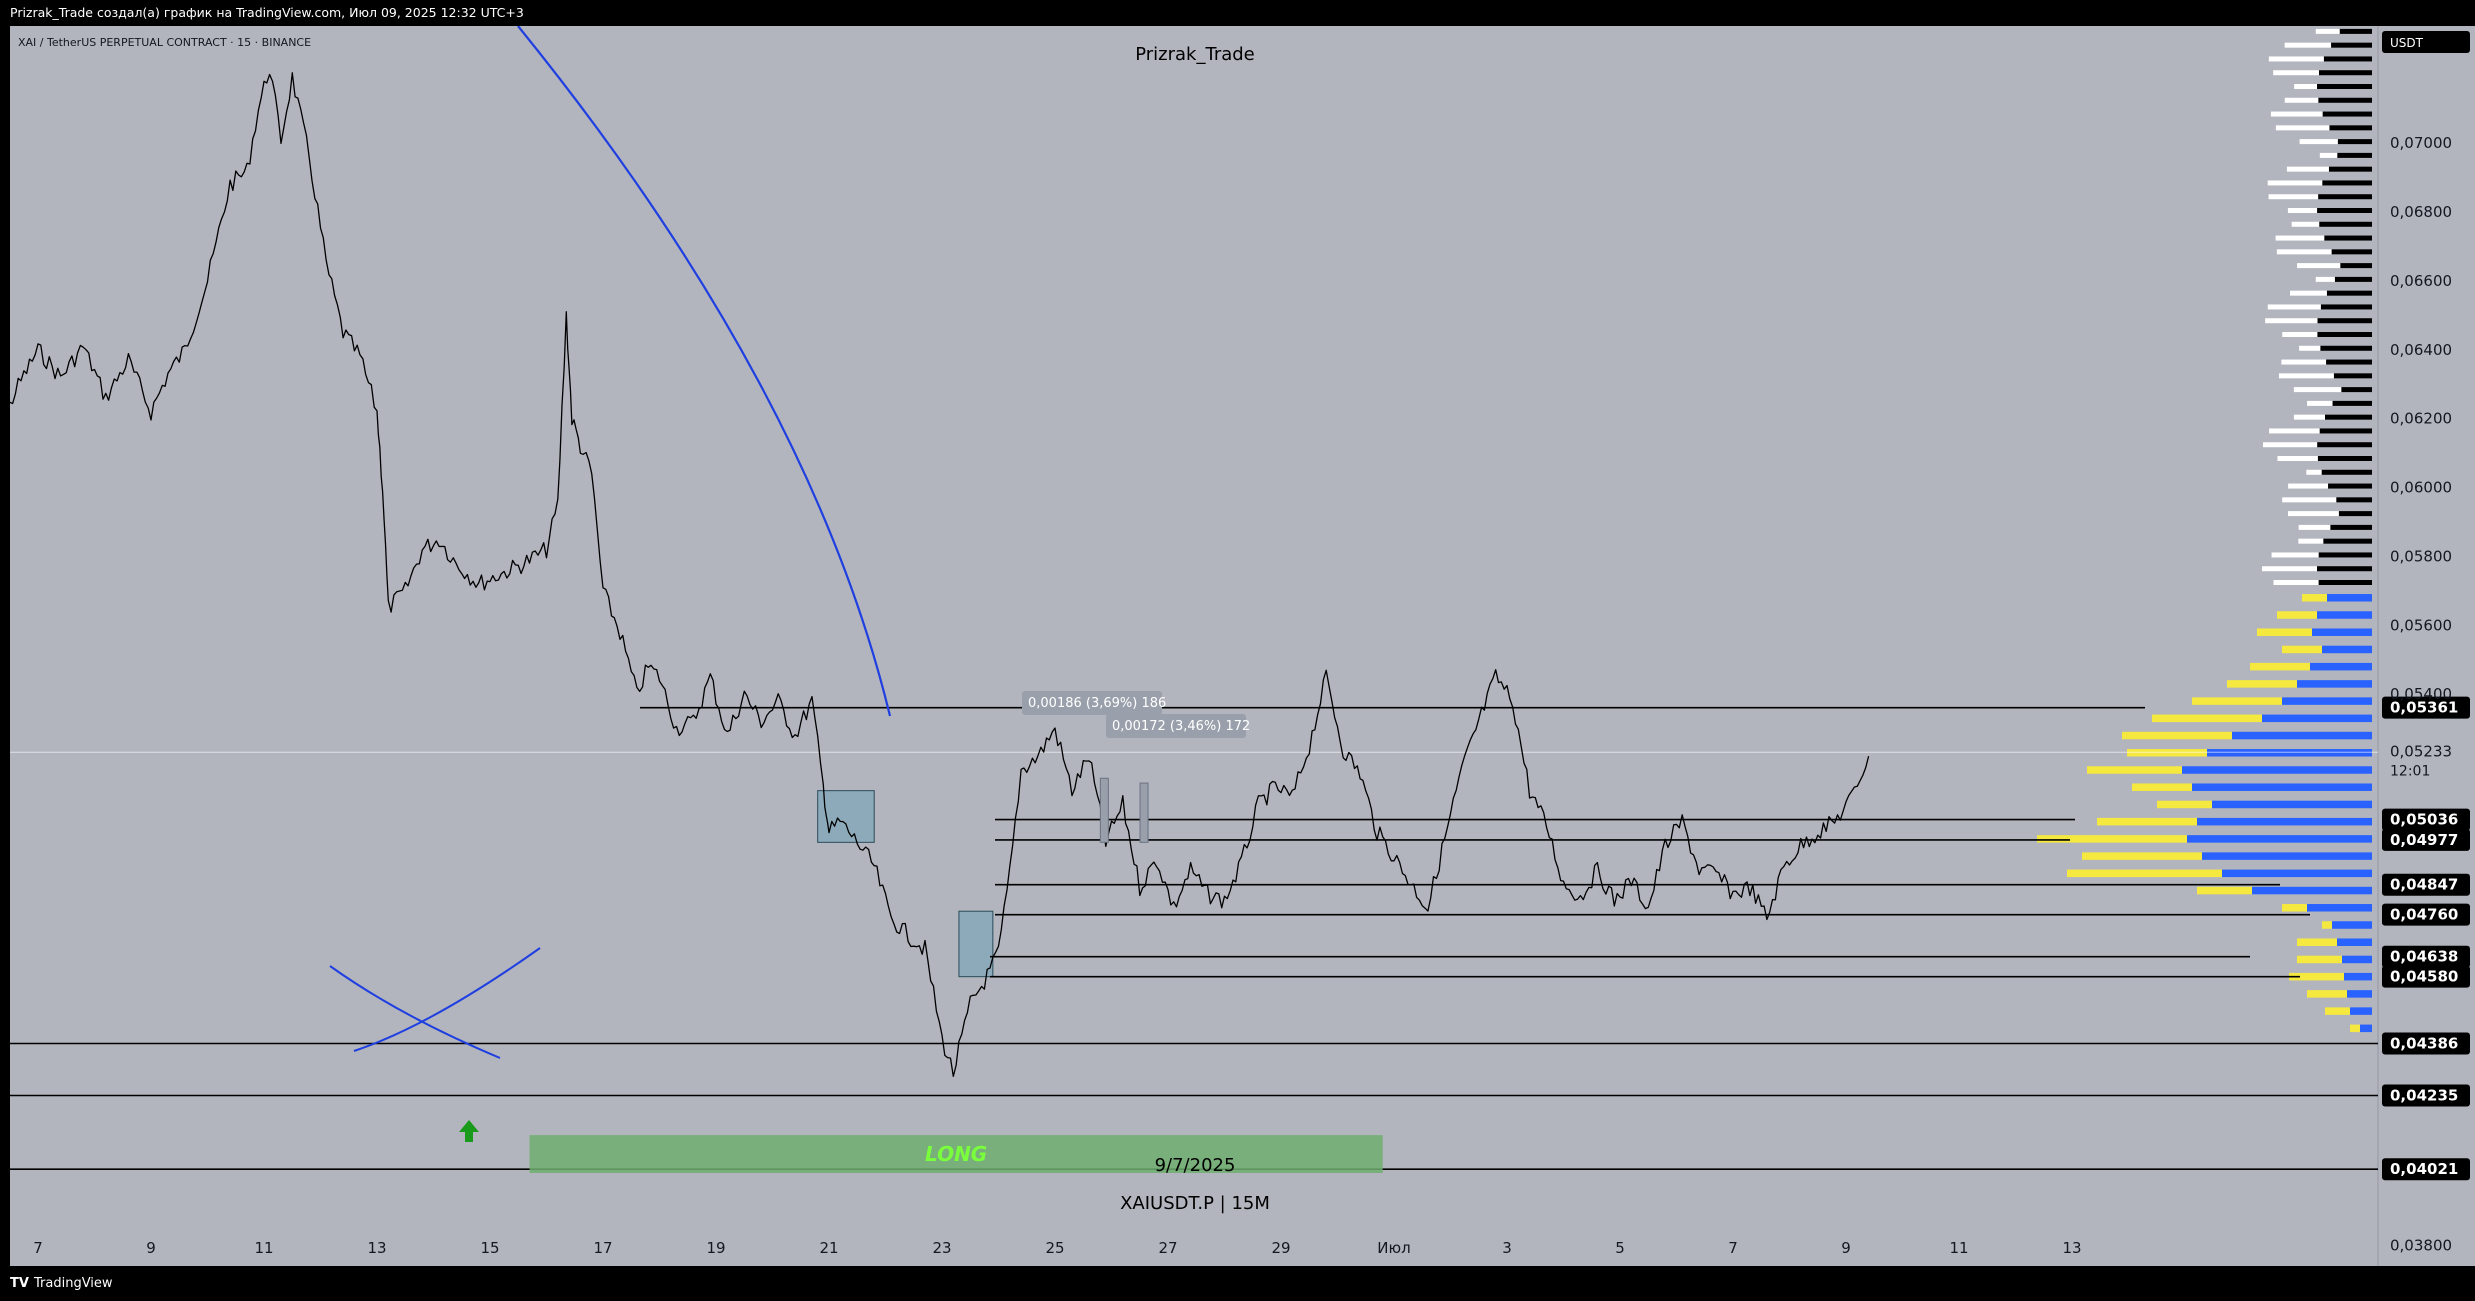 The height and width of the screenshot is (1301, 2475). Describe the element at coordinates (1280, 1248) in the screenshot. I see `time-axis-tick: 29` at that location.